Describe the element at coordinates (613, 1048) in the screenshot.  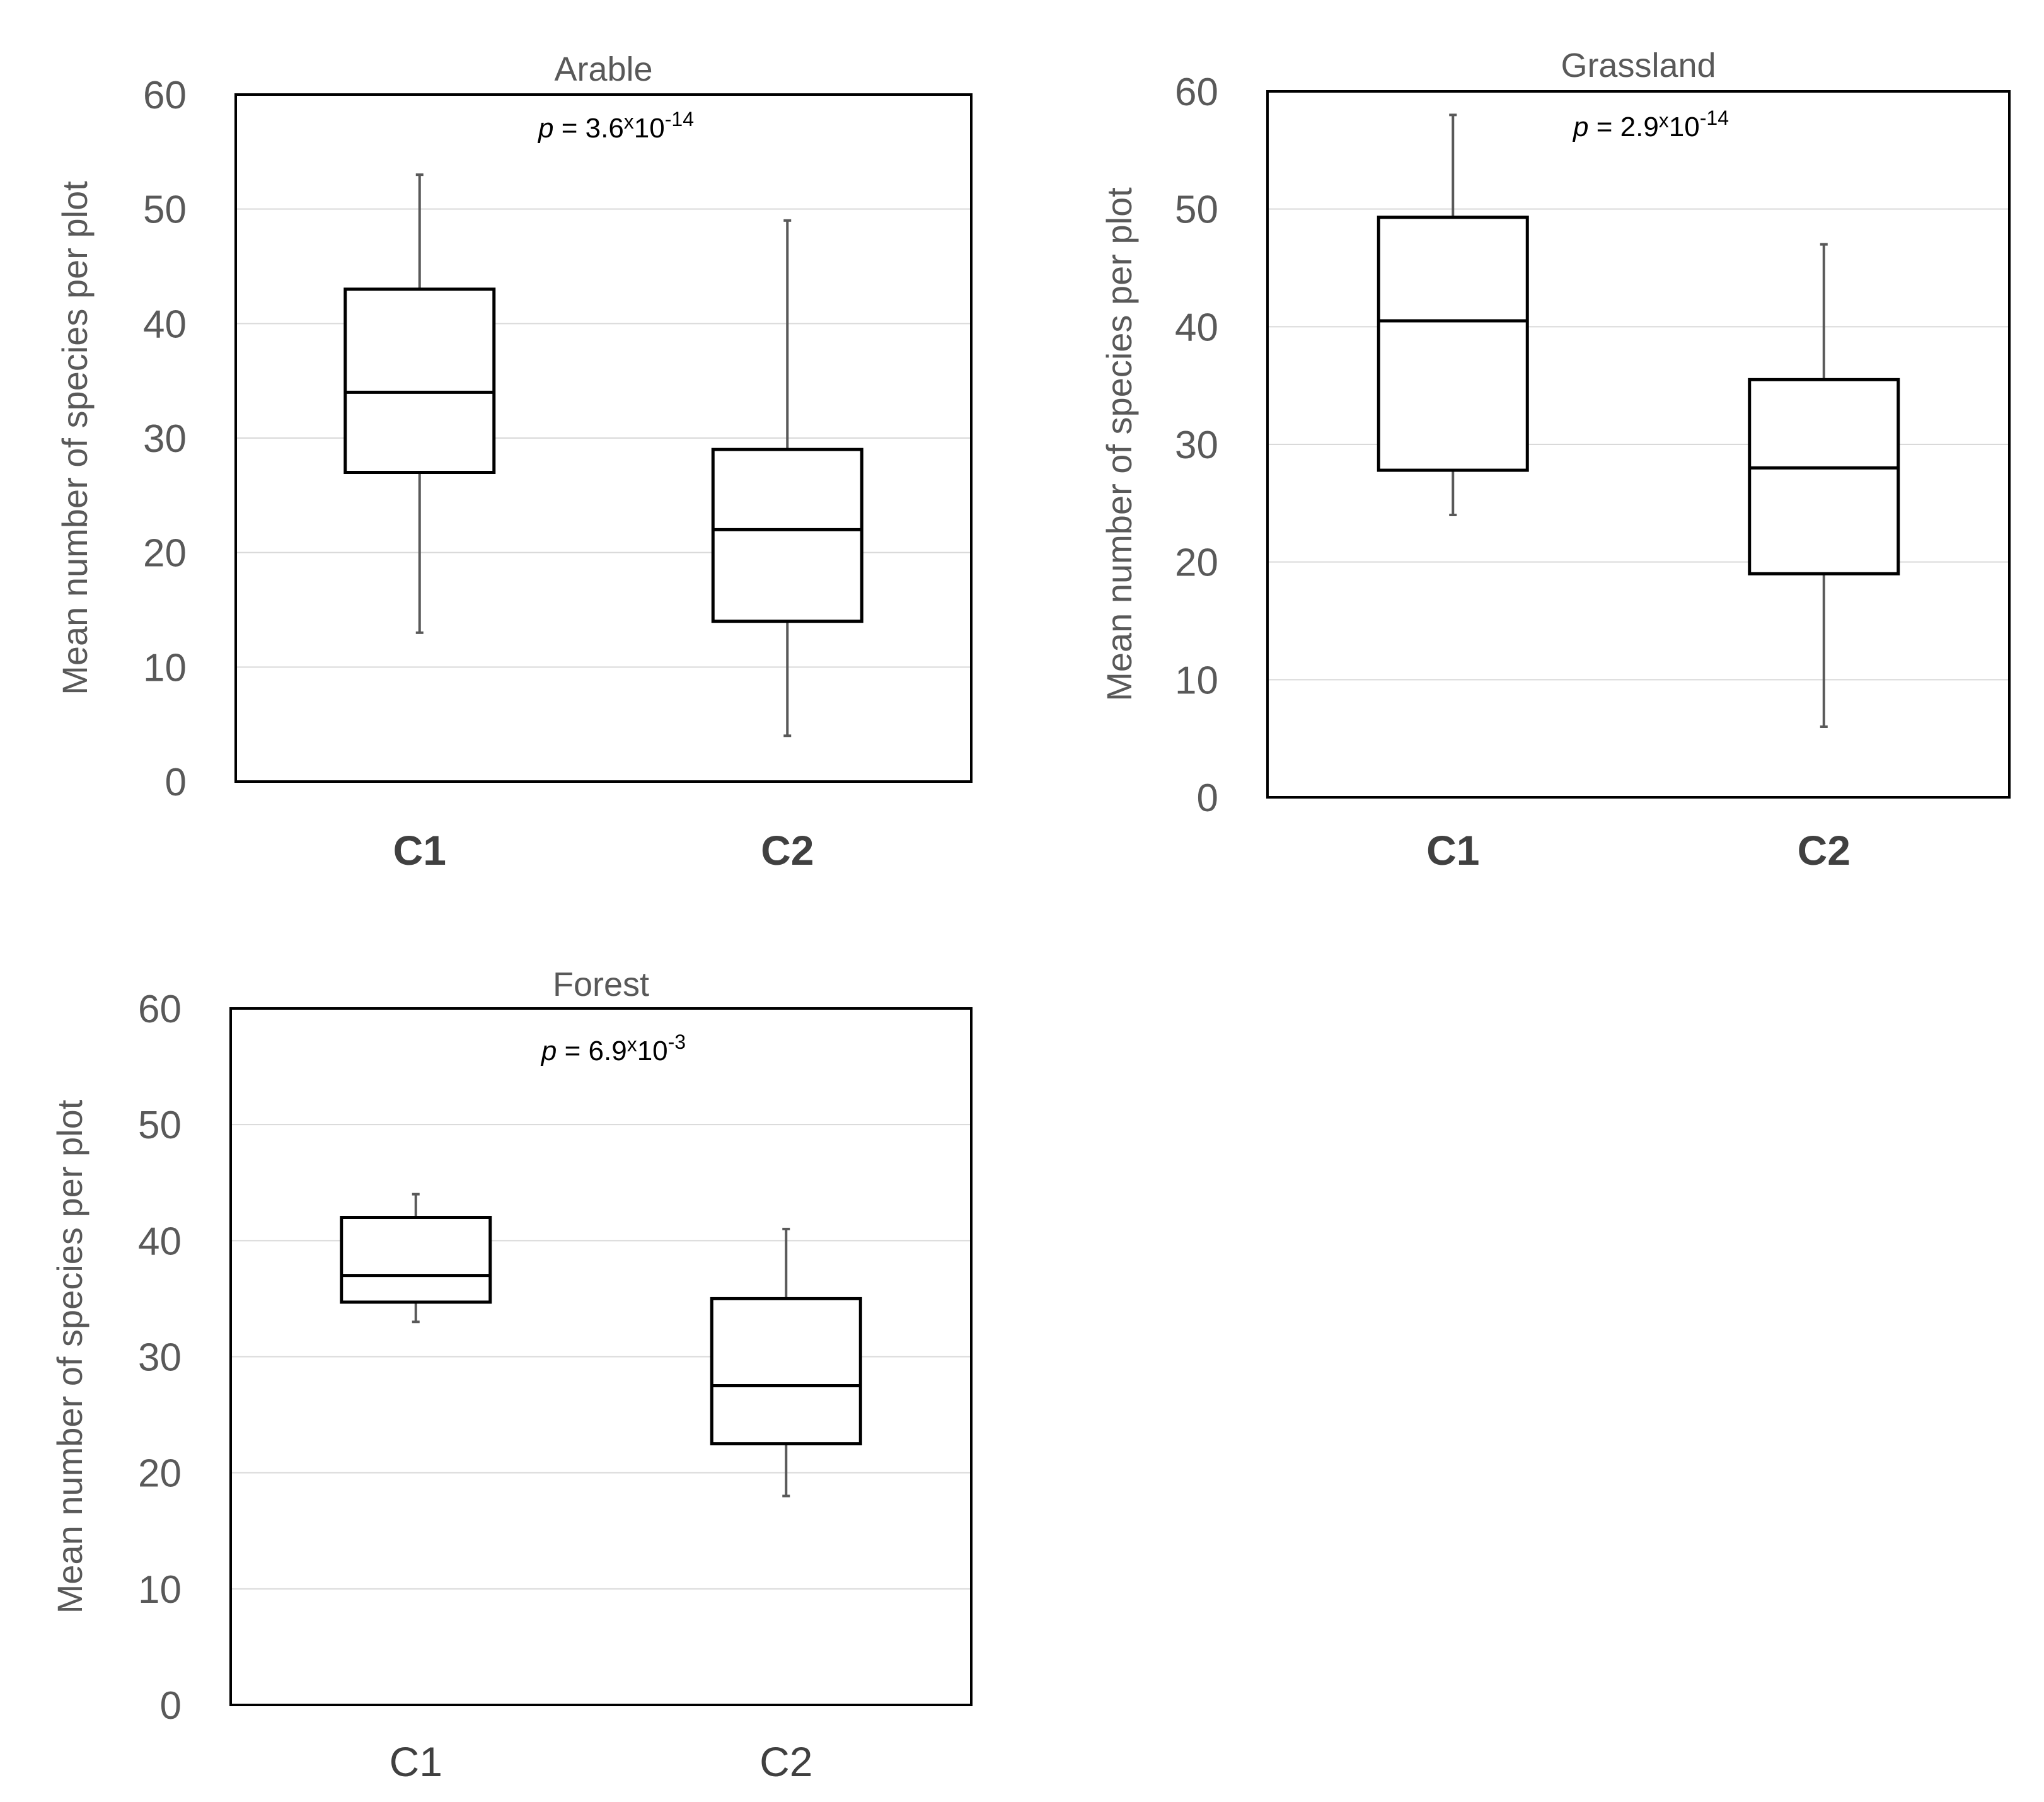
I see `p-value-annotation: p = 6.9x10-3` at that location.